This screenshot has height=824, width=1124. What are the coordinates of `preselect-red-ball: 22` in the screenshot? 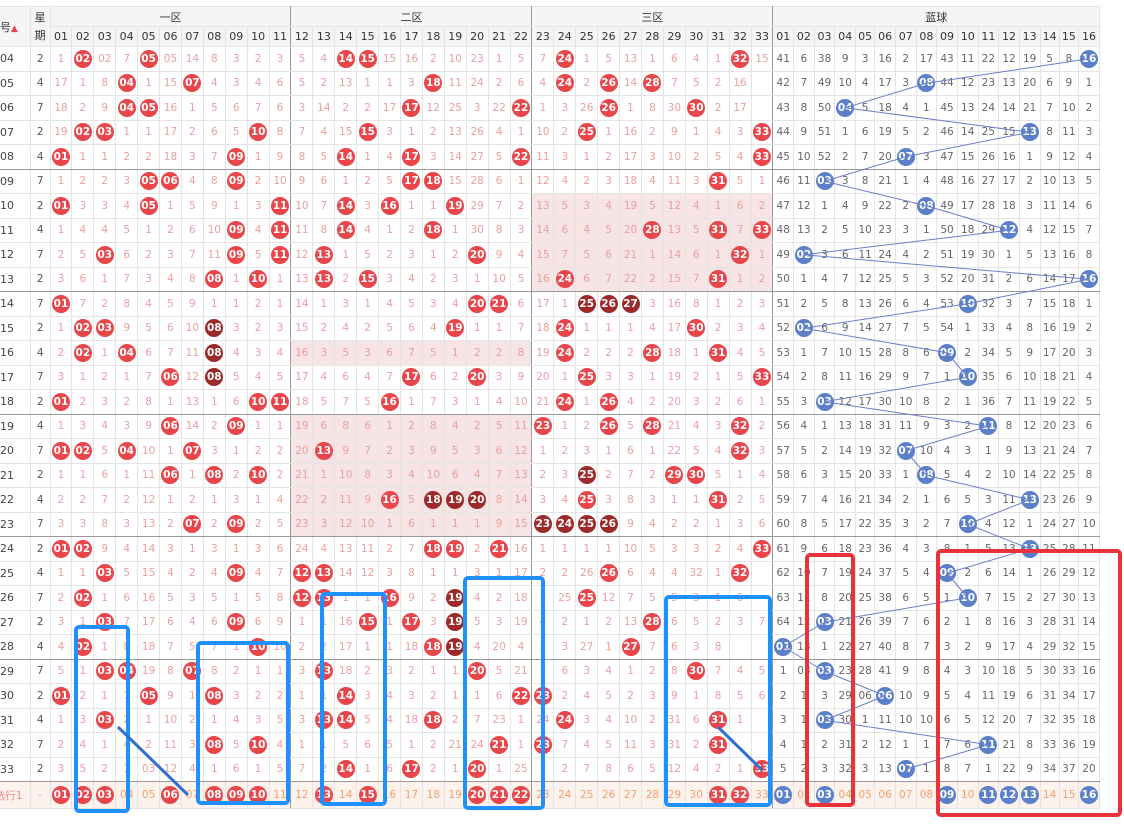 It's located at (520, 795).